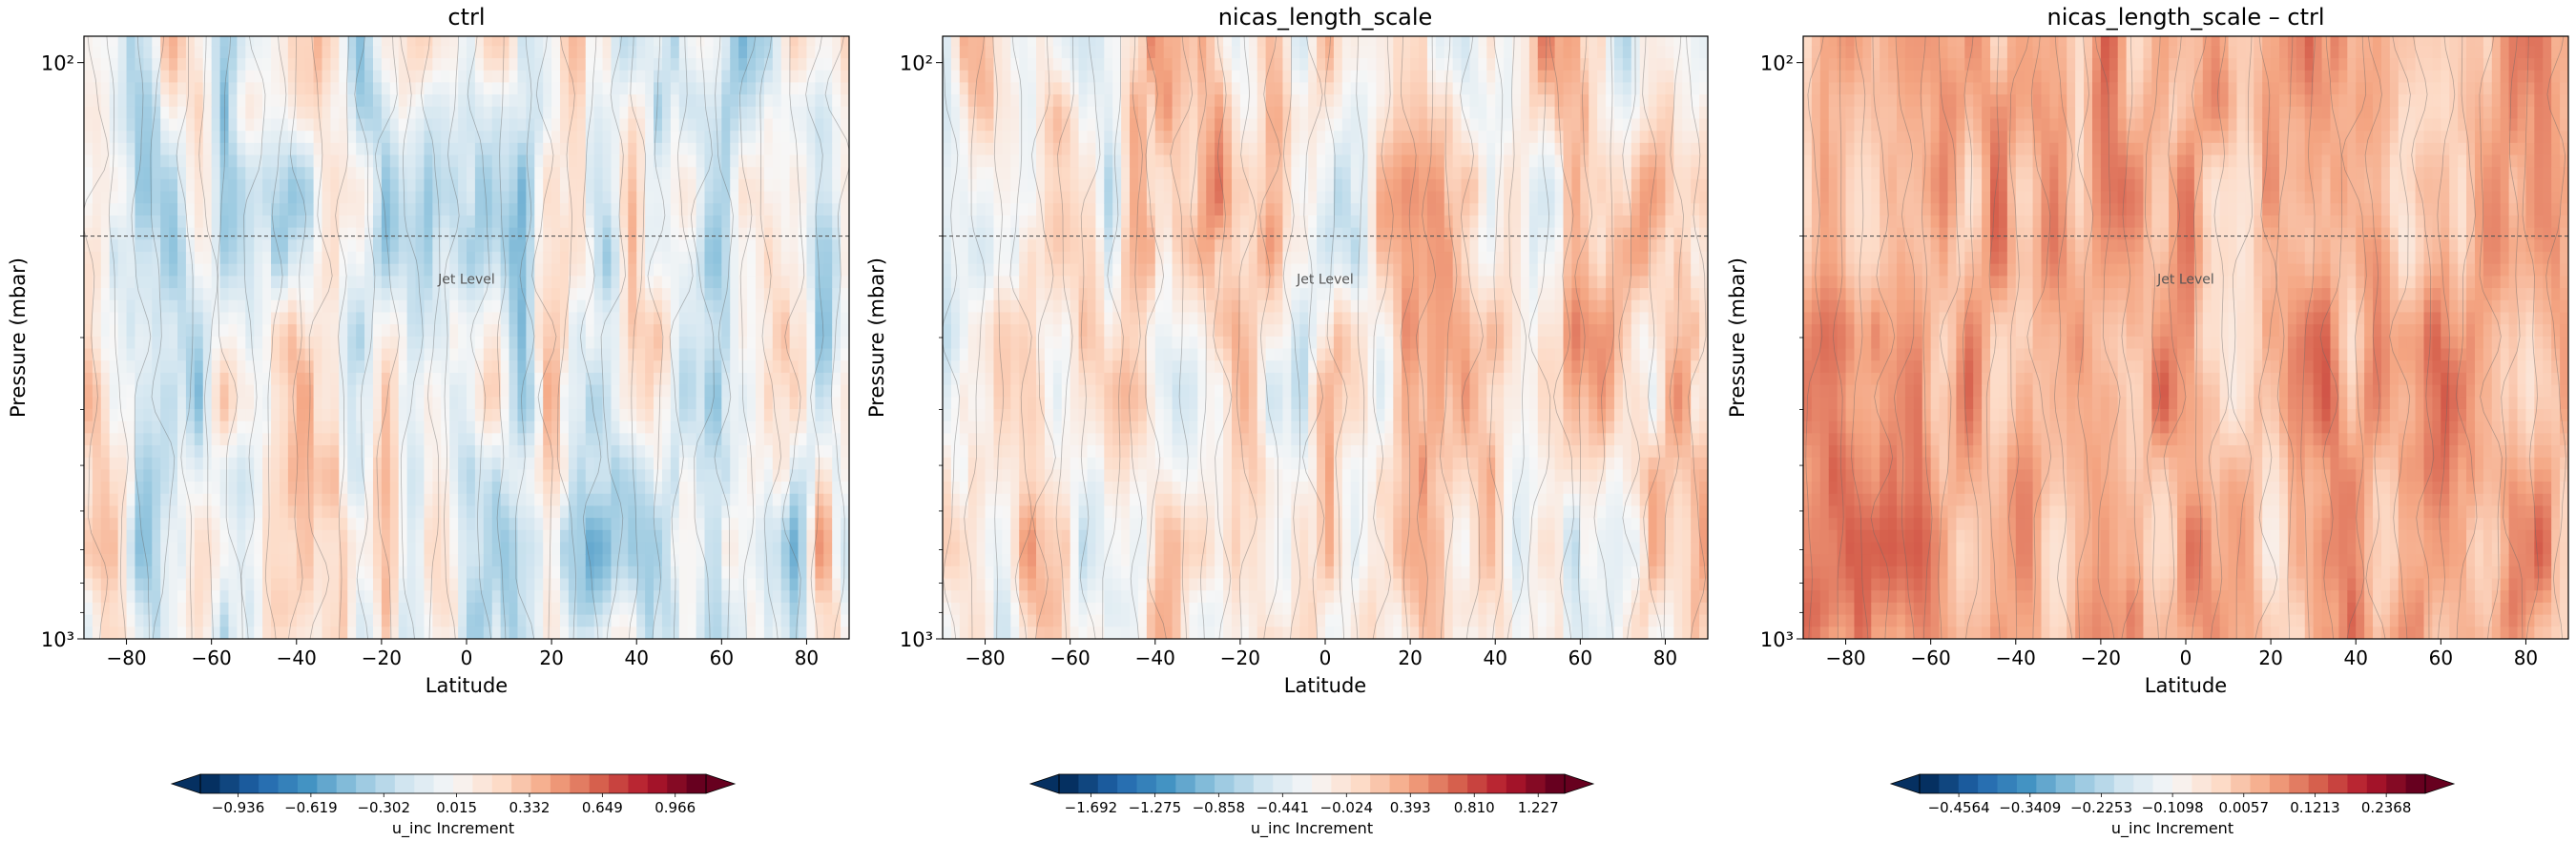 The height and width of the screenshot is (862, 2576). Describe the element at coordinates (57, 63) in the screenshot. I see `y-tick-label: 10²` at that location.